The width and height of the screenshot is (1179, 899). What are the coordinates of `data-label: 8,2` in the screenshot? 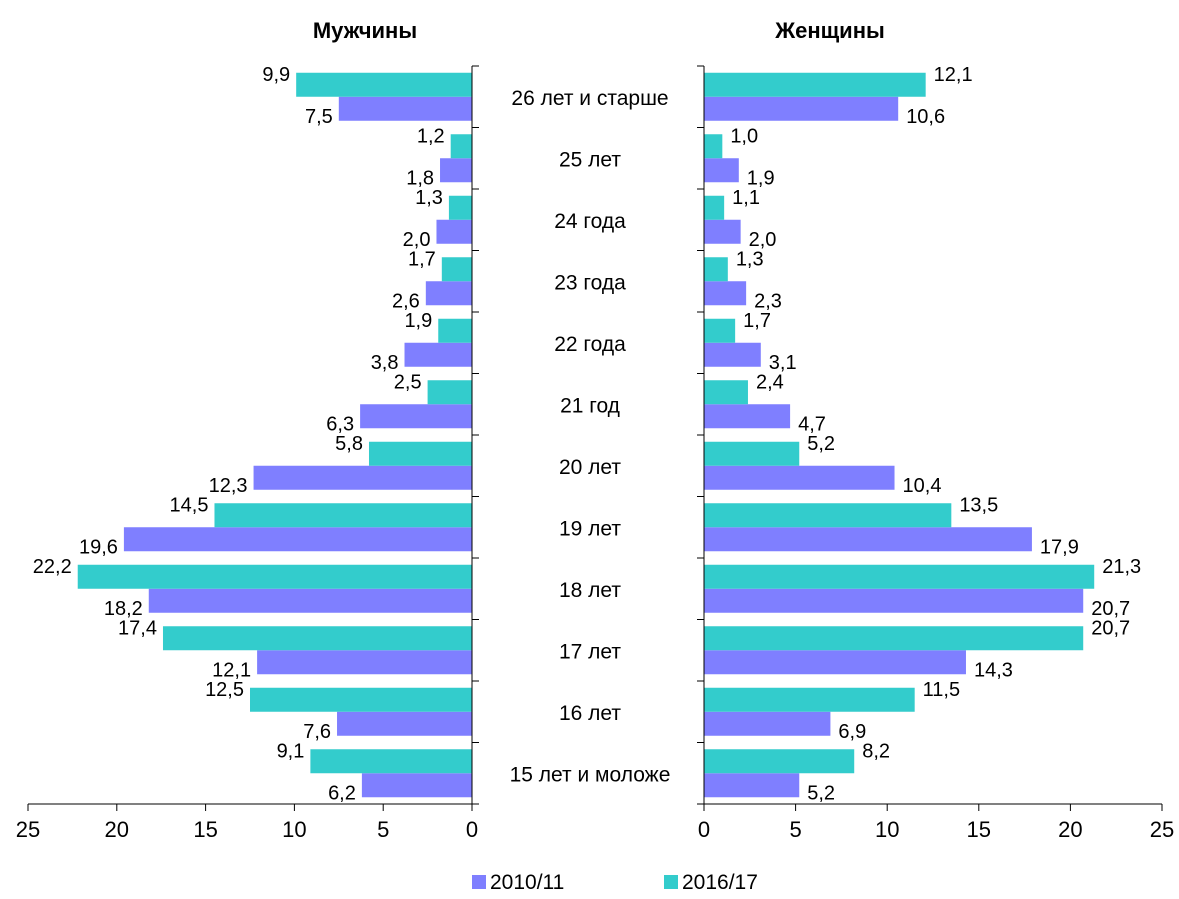 It's located at (876, 751).